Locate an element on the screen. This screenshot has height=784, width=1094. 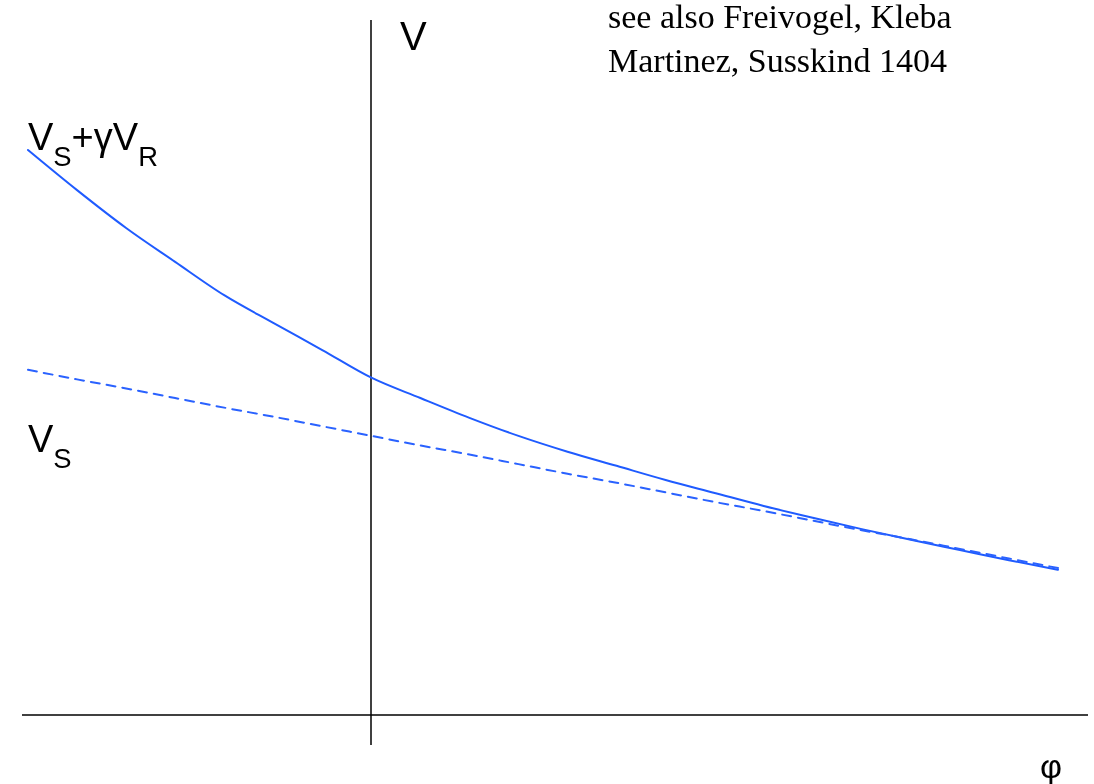
text: see also Freivogel, Kleba is located at coordinates (780, 17).